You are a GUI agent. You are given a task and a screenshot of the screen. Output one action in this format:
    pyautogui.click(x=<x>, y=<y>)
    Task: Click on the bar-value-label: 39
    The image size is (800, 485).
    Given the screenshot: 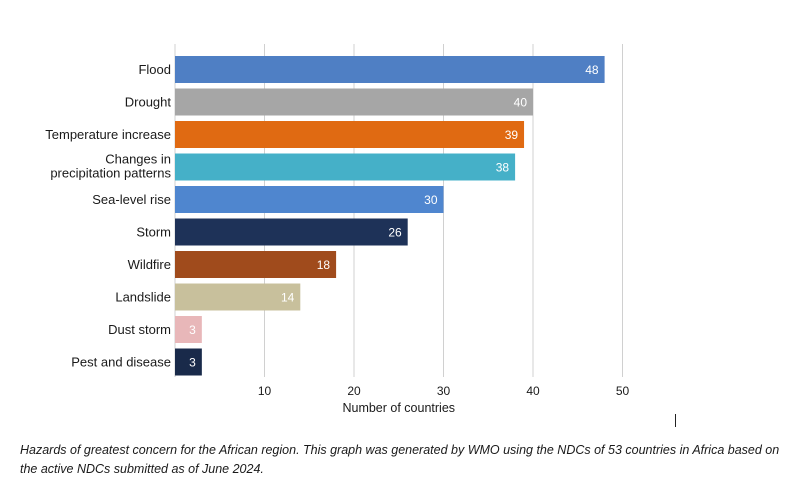 What is the action you would take?
    pyautogui.click(x=512, y=135)
    